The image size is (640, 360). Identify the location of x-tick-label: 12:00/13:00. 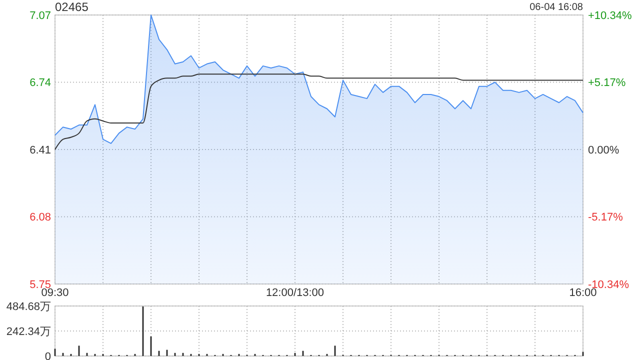
(295, 293).